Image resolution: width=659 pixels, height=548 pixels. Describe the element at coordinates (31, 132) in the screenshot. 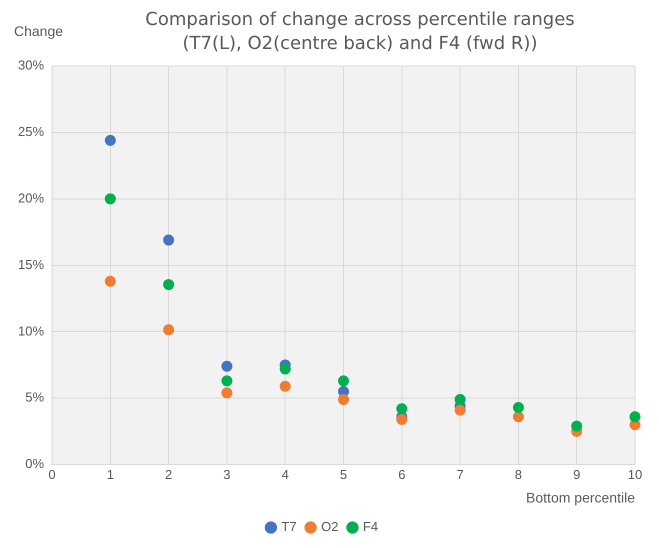

I see `y-tick-label: 25%` at that location.